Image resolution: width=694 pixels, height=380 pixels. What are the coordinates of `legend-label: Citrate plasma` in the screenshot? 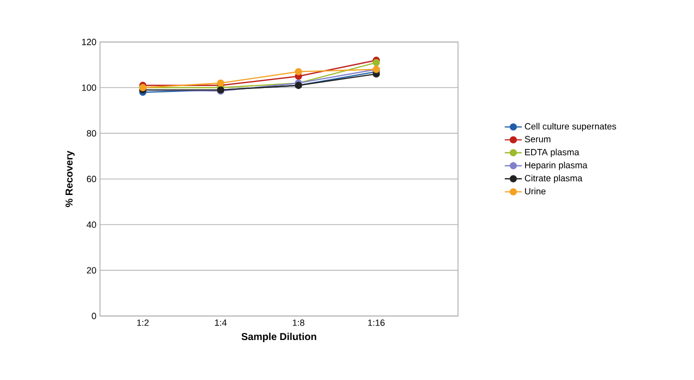 It's located at (553, 179).